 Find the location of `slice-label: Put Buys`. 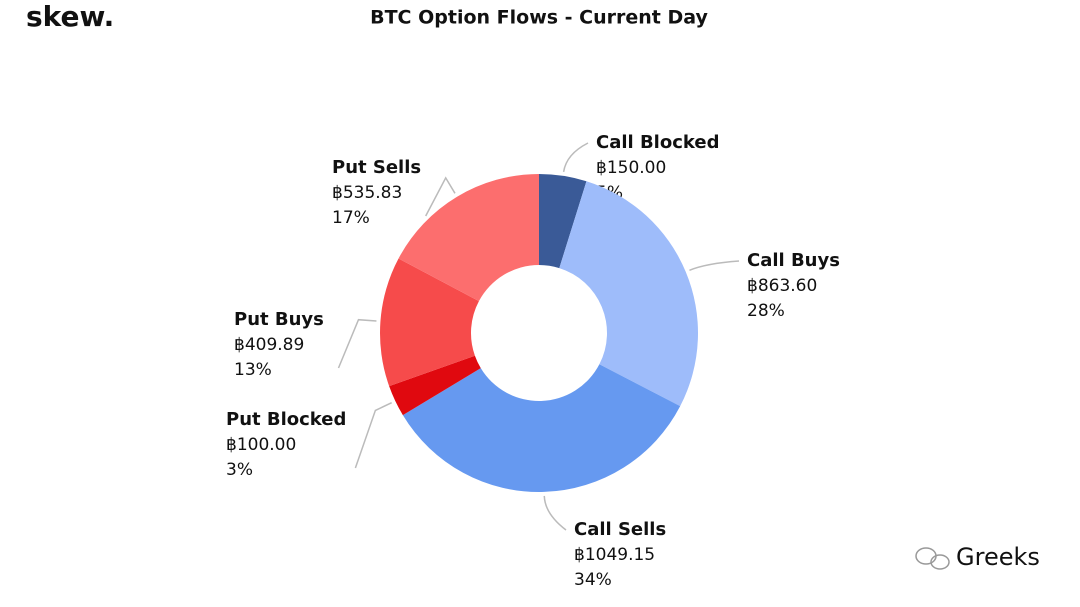

slice-label: Put Buys is located at coordinates (279, 319).